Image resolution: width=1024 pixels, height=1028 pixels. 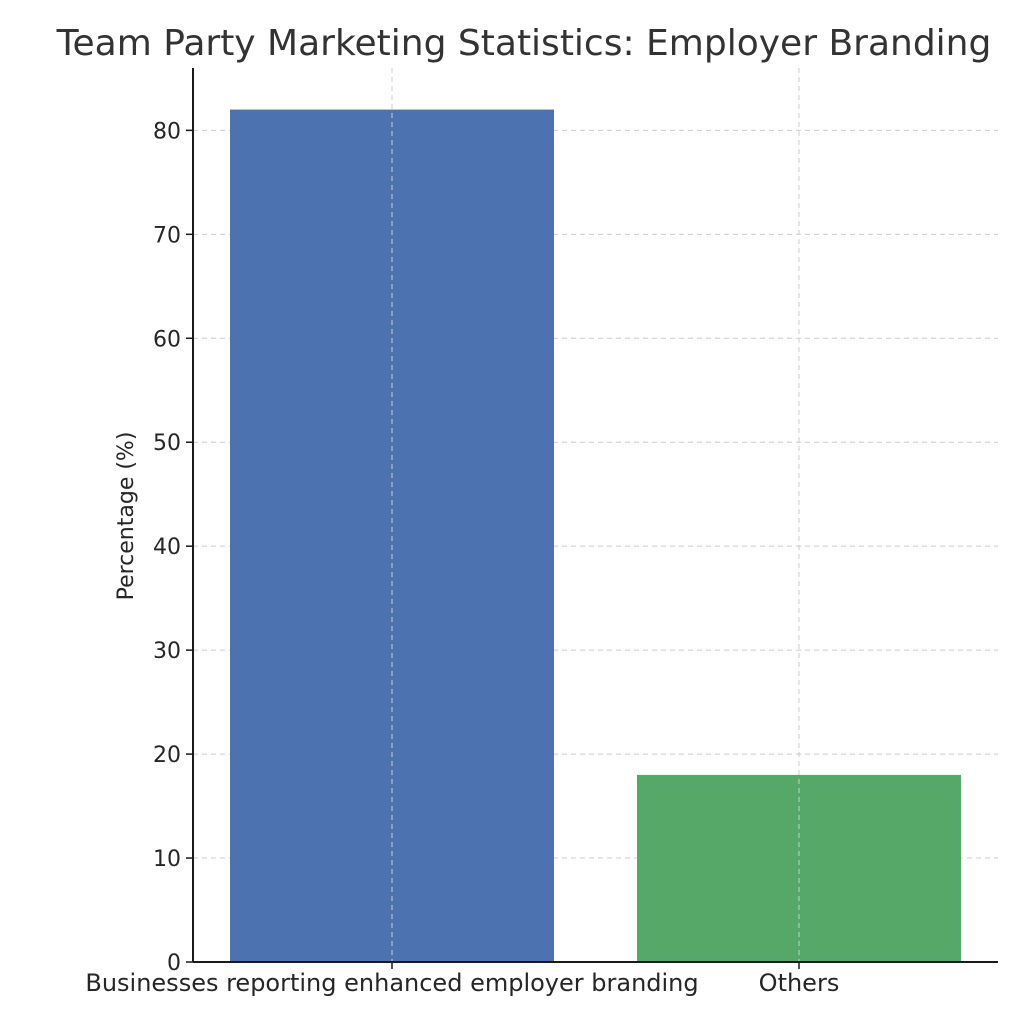 I want to click on y-tick-label: 10, so click(x=167, y=859).